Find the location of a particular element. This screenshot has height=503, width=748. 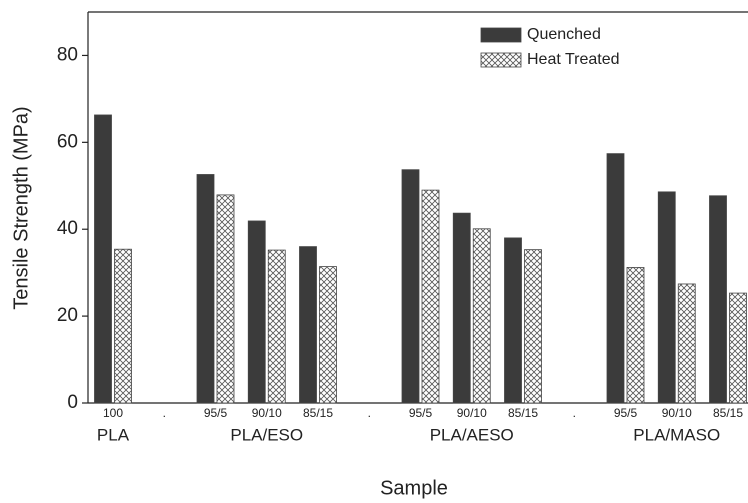

legend-label: Heat Treated is located at coordinates (573, 59).